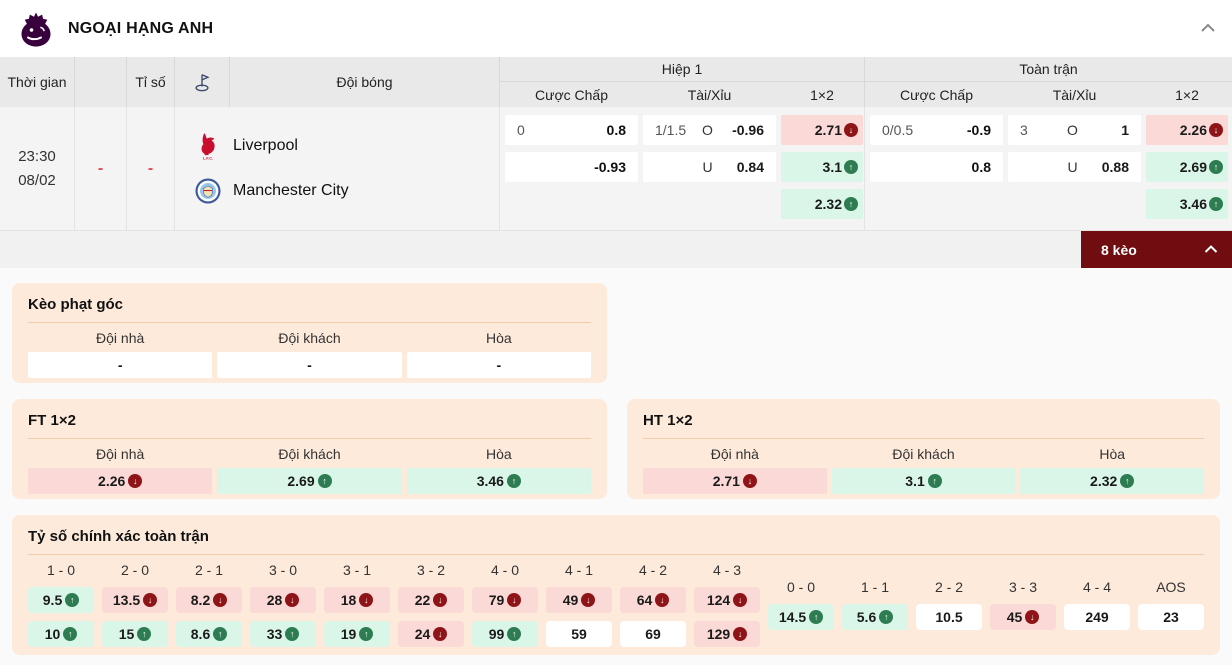  What do you see at coordinates (1187, 94) in the screenshot?
I see `fulltime-1x2-label: 1×2` at bounding box center [1187, 94].